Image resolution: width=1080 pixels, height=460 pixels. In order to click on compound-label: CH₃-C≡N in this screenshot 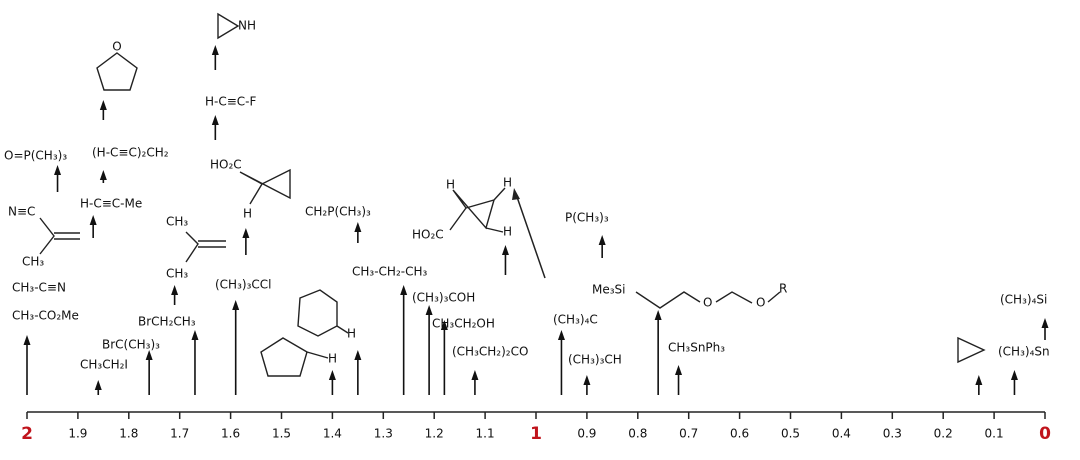, I will do `click(39, 288)`.